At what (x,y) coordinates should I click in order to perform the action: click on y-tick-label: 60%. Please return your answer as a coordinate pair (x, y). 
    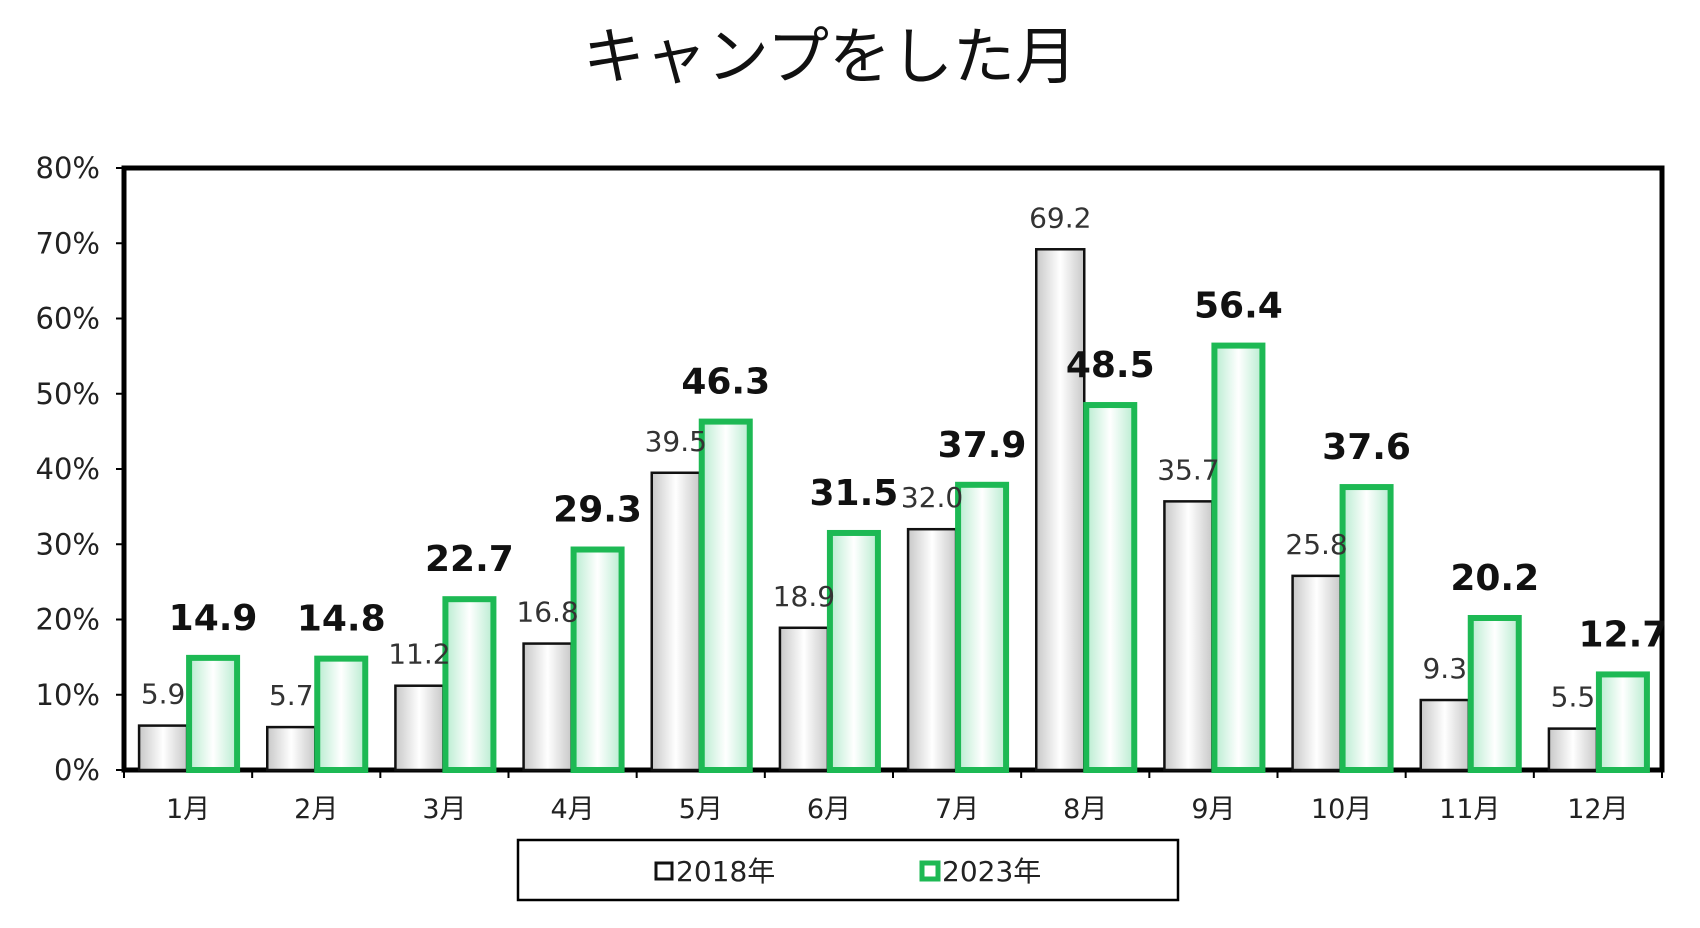
    Looking at the image, I should click on (68, 319).